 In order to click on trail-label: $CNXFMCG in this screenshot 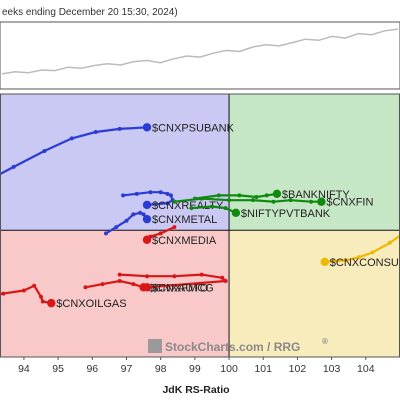, I will do `click(183, 288)`.